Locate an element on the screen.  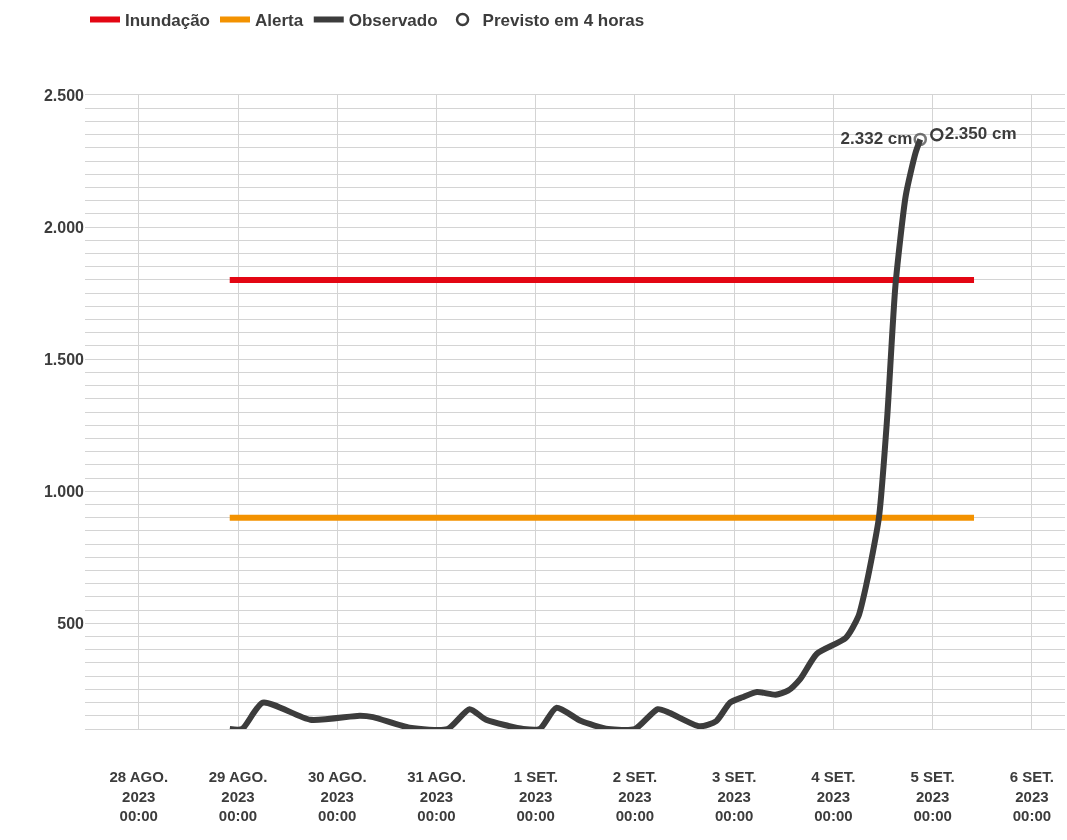
x-tick-label: 2 SET. 2023 00:00 is located at coordinates (635, 796).